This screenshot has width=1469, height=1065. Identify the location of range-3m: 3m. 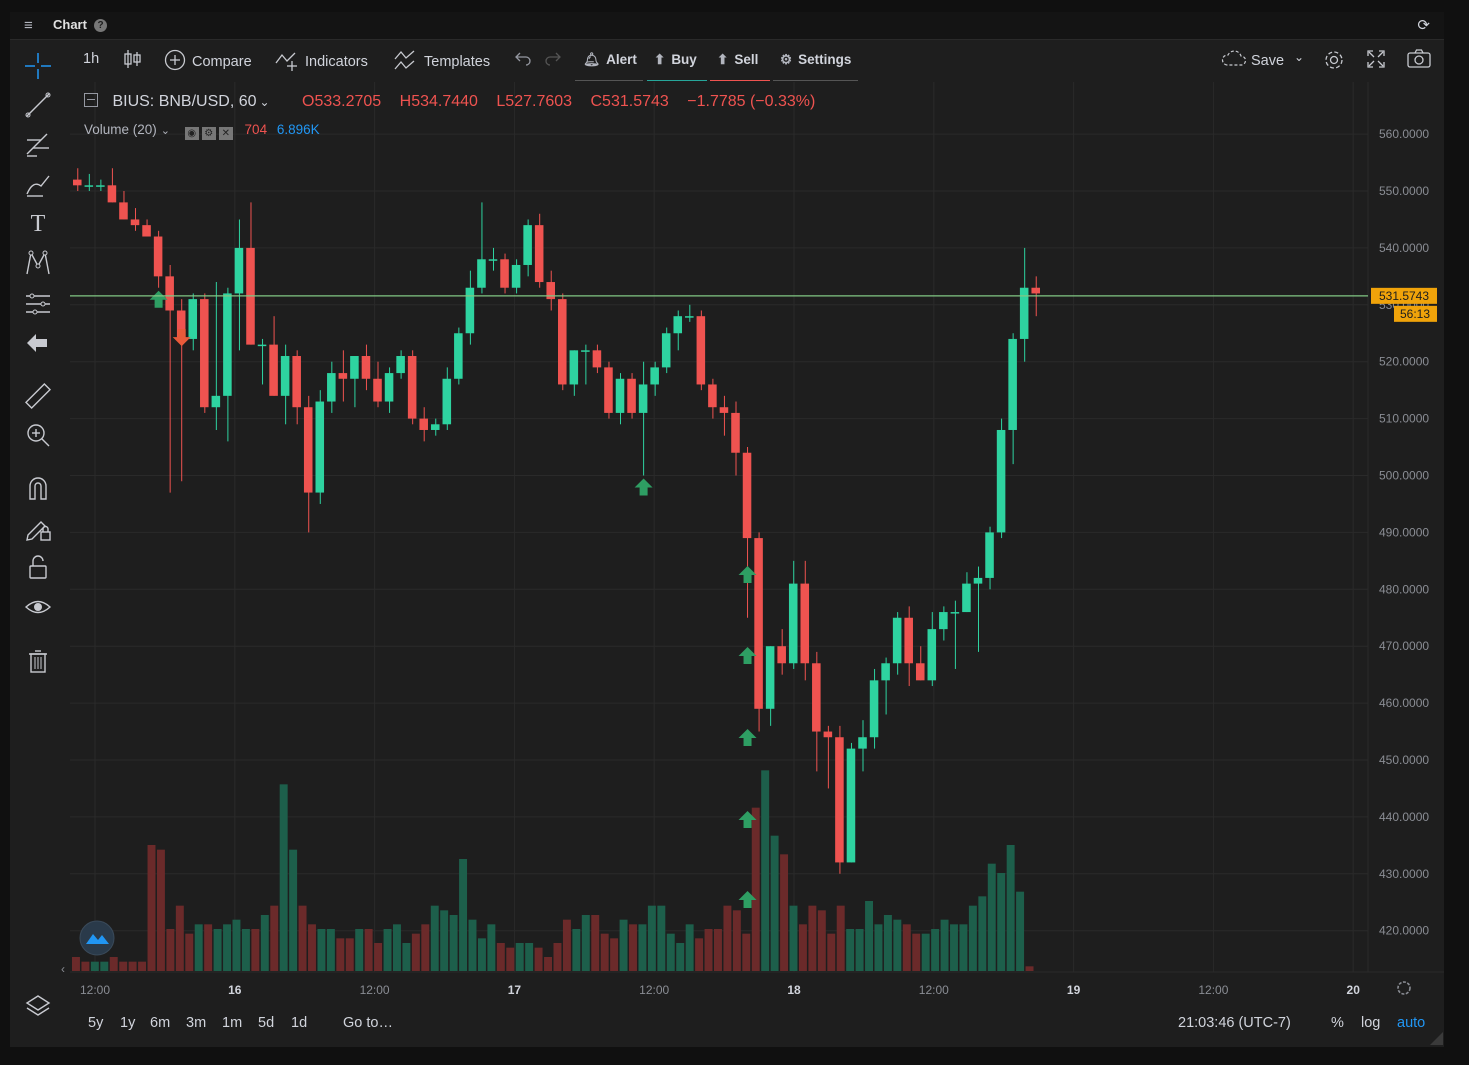
(196, 1023).